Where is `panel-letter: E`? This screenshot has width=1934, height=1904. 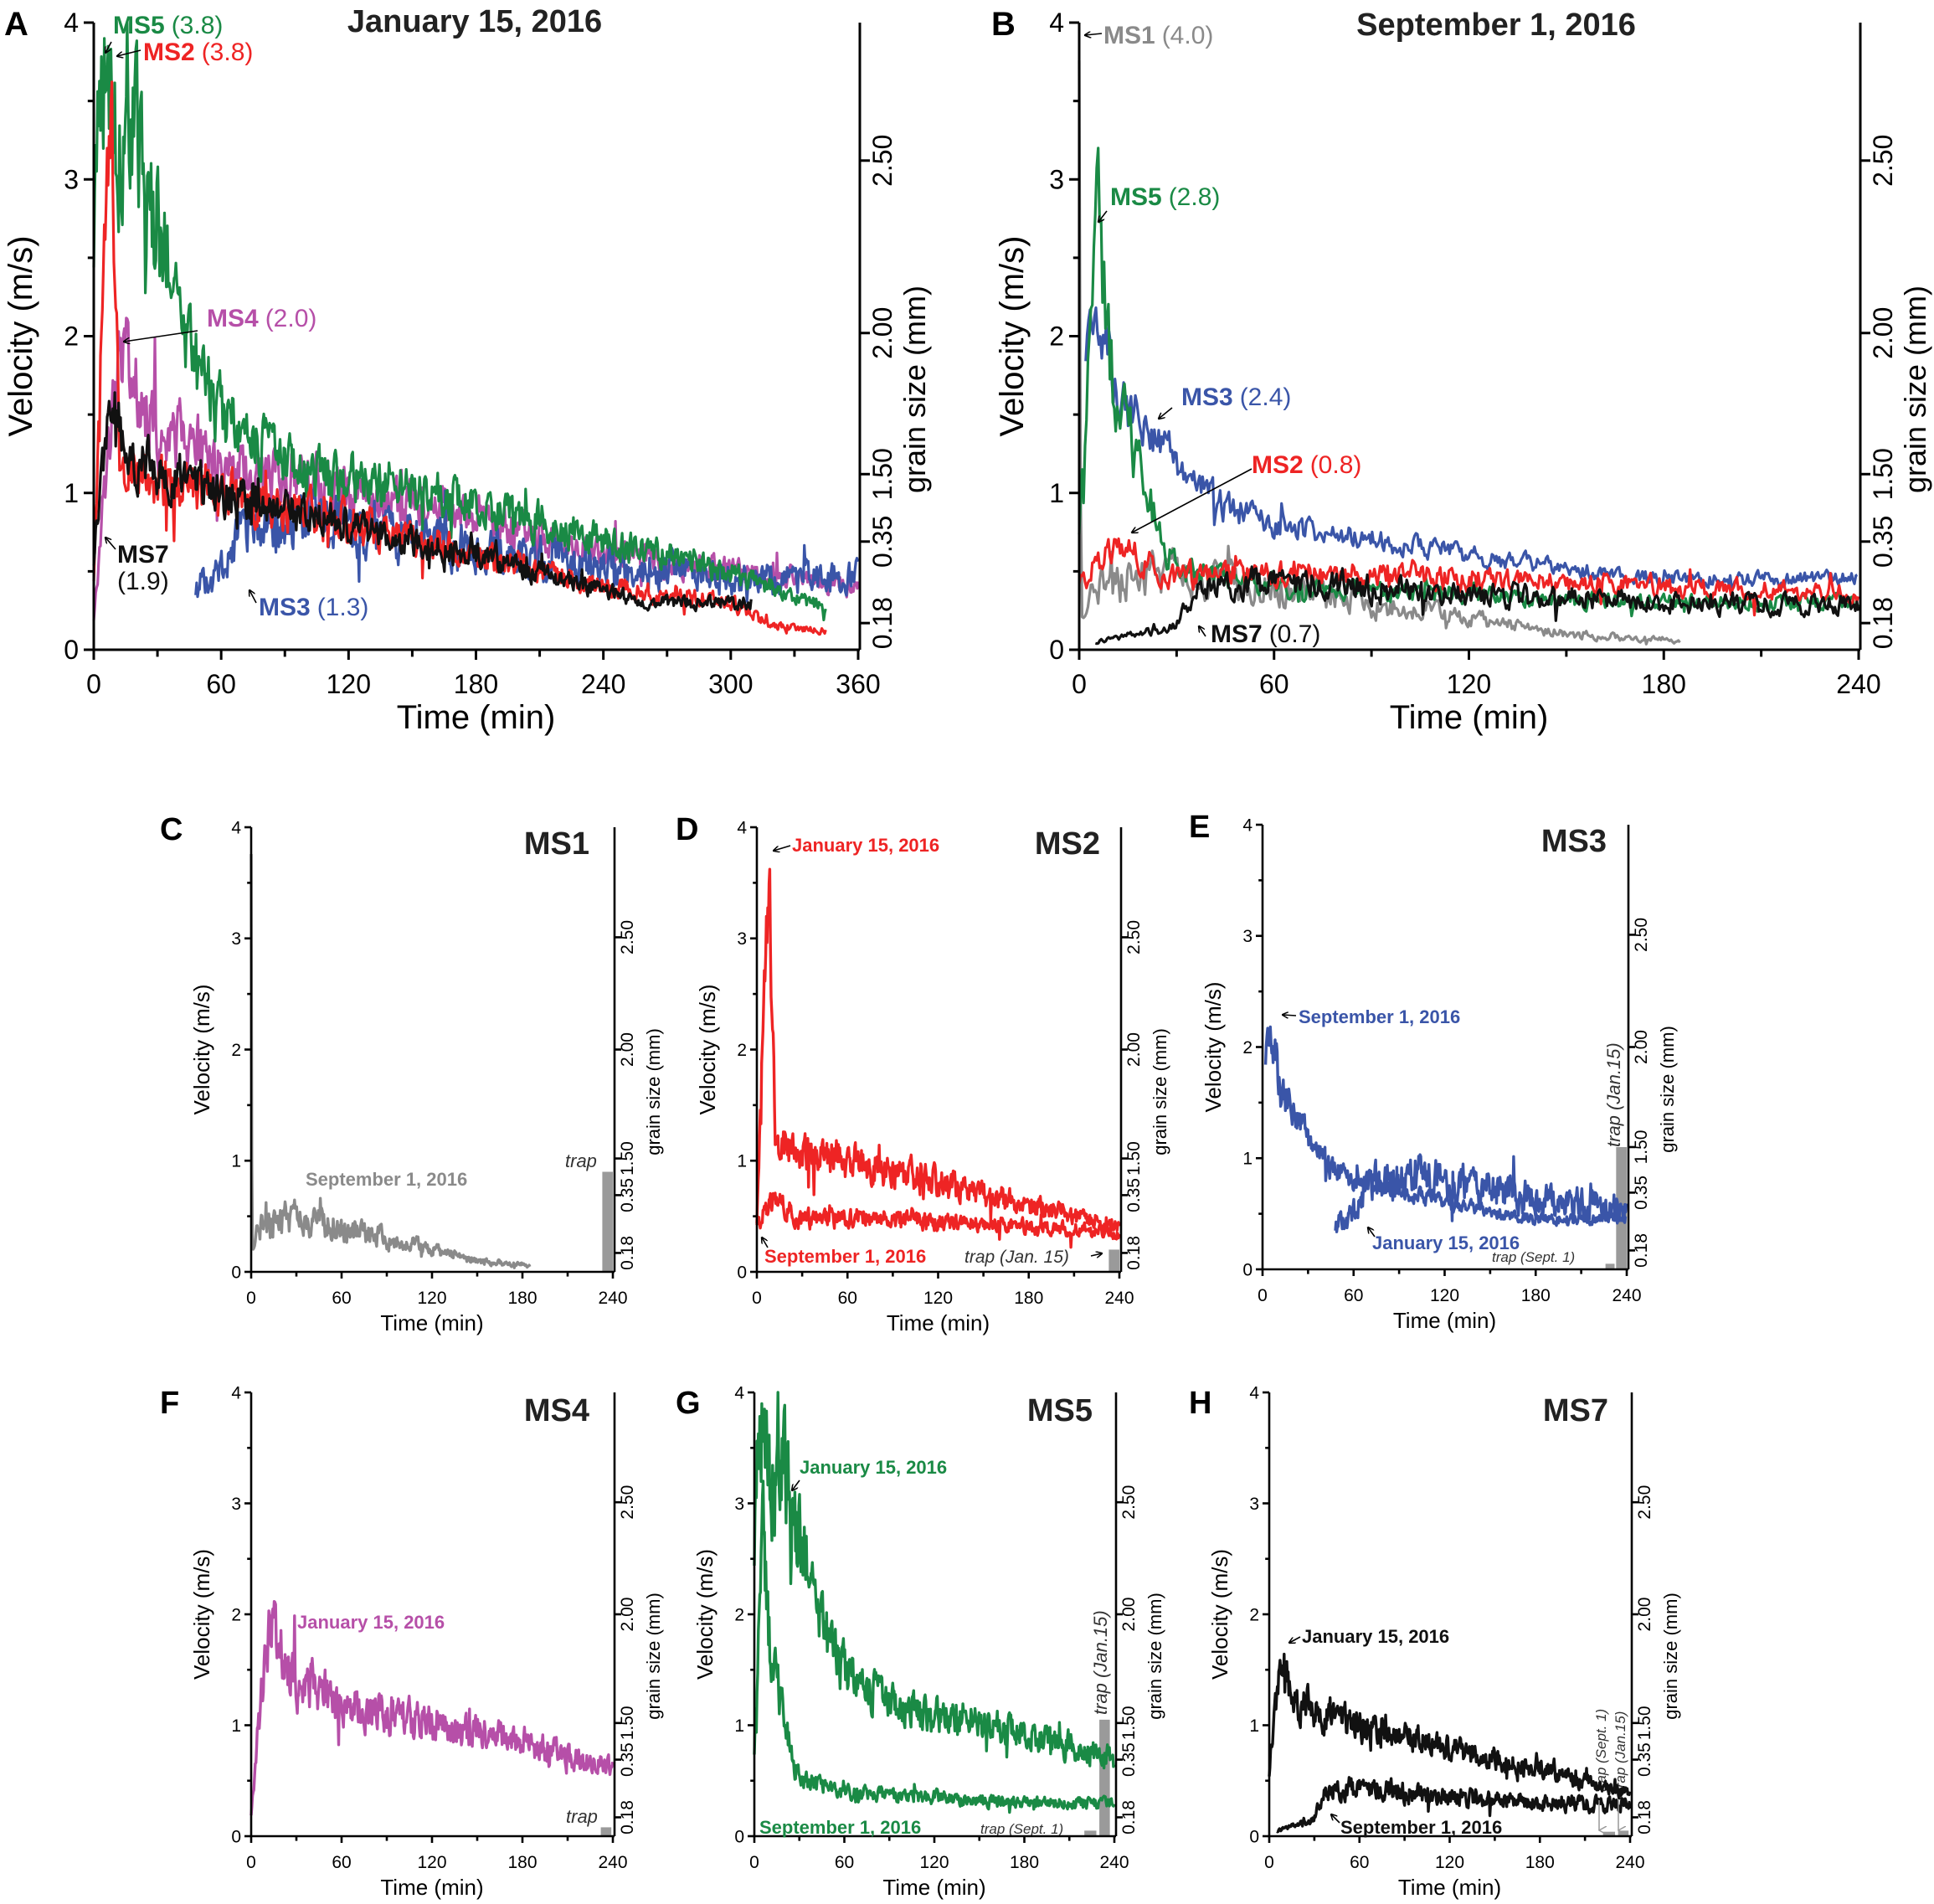 panel-letter: E is located at coordinates (1199, 827).